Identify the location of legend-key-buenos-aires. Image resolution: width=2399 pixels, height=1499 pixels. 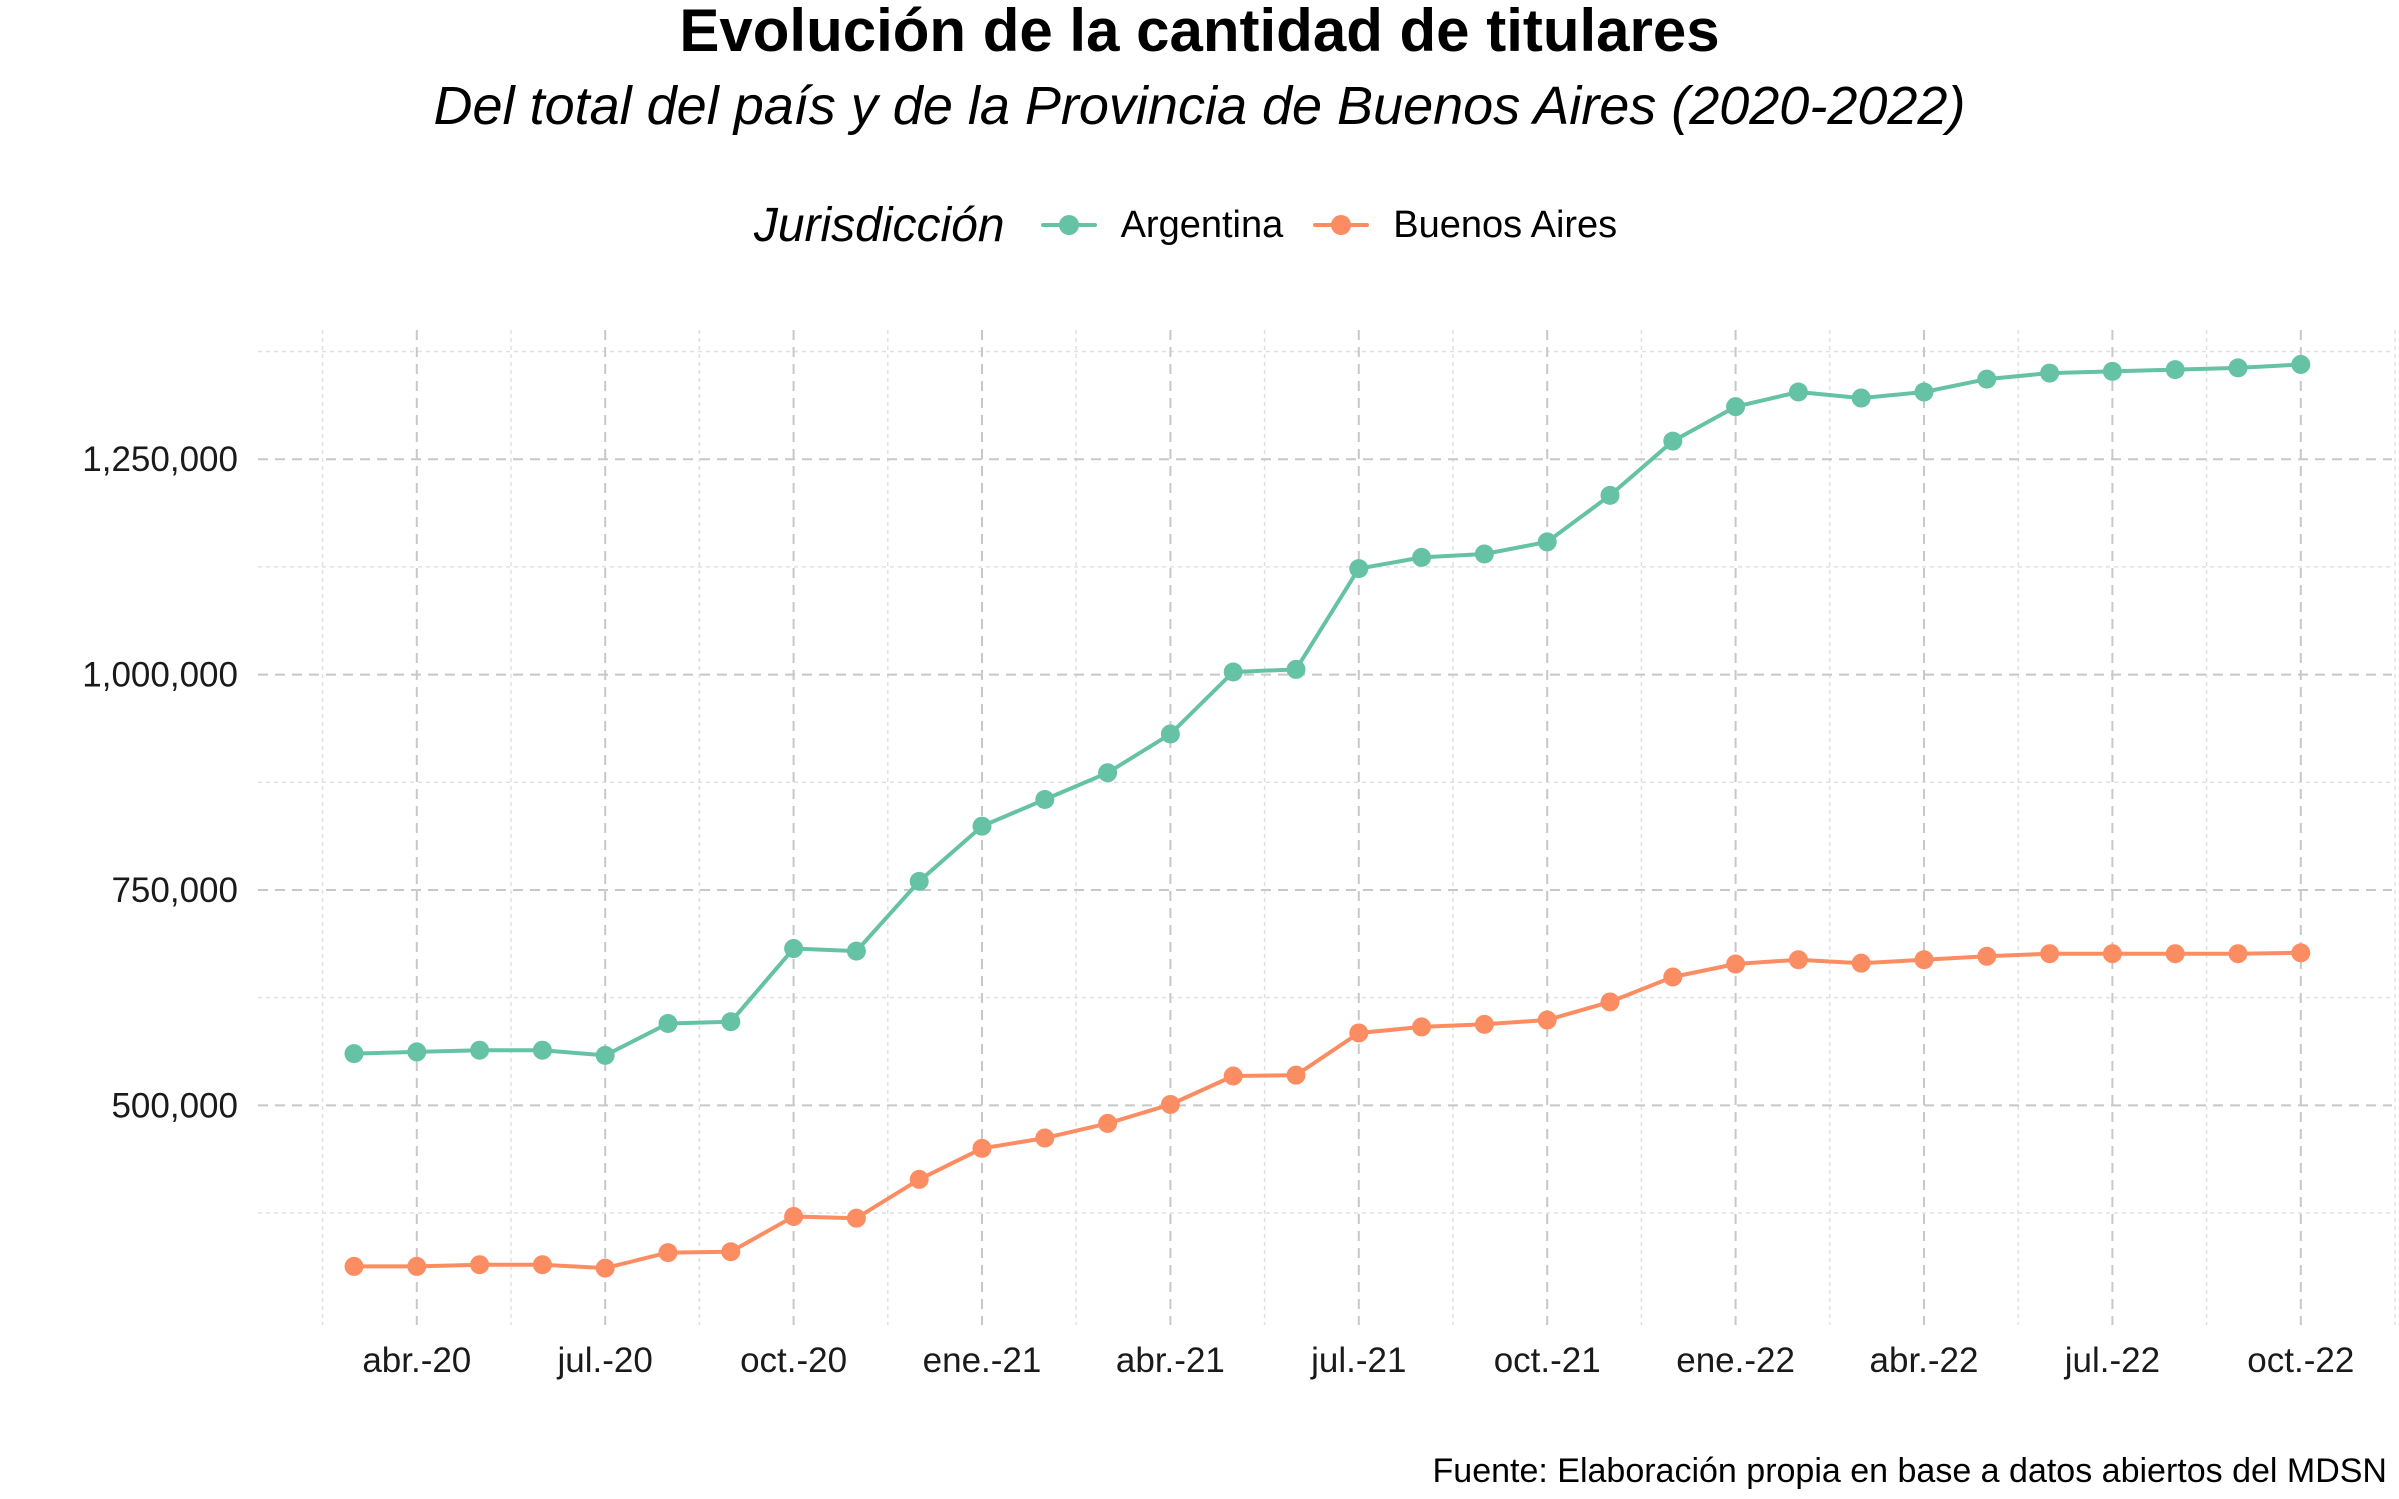
(1341, 225).